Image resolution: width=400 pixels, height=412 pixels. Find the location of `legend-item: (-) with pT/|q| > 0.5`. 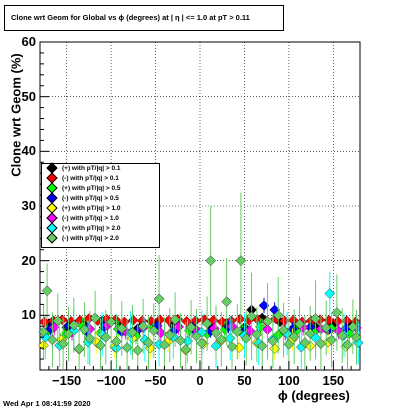

legend-item: (-) with pT/|q| > 0.5 is located at coordinates (82, 198).